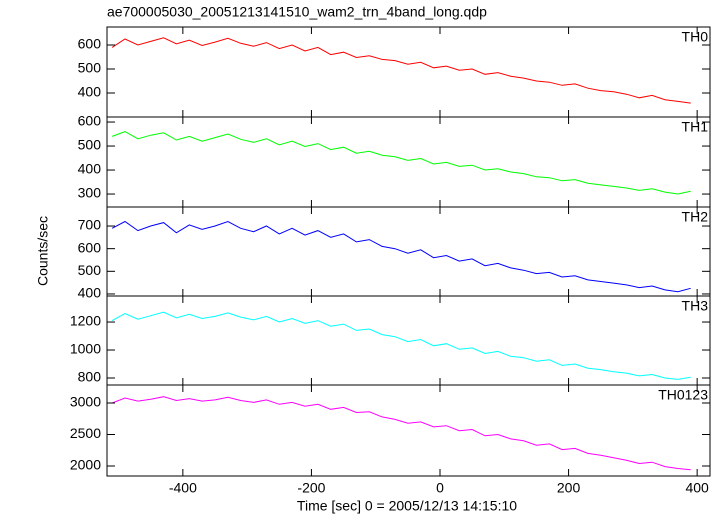 The width and height of the screenshot is (724, 516). What do you see at coordinates (697, 488) in the screenshot?
I see `x-tick-label: 400` at bounding box center [697, 488].